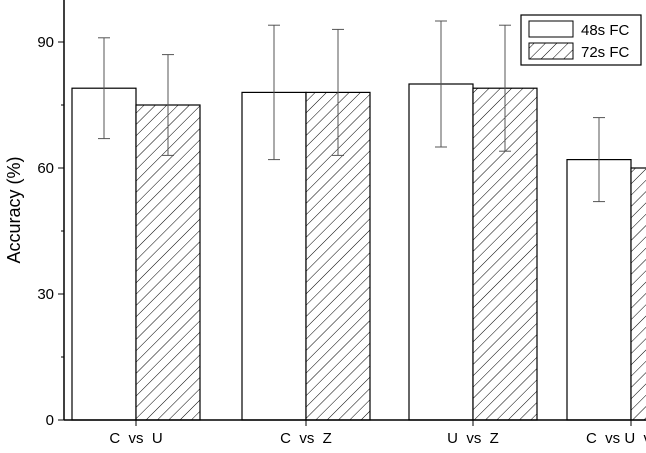 This screenshot has width=646, height=453. What do you see at coordinates (605, 30) in the screenshot?
I see `legend-label-0: 48s FC` at bounding box center [605, 30].